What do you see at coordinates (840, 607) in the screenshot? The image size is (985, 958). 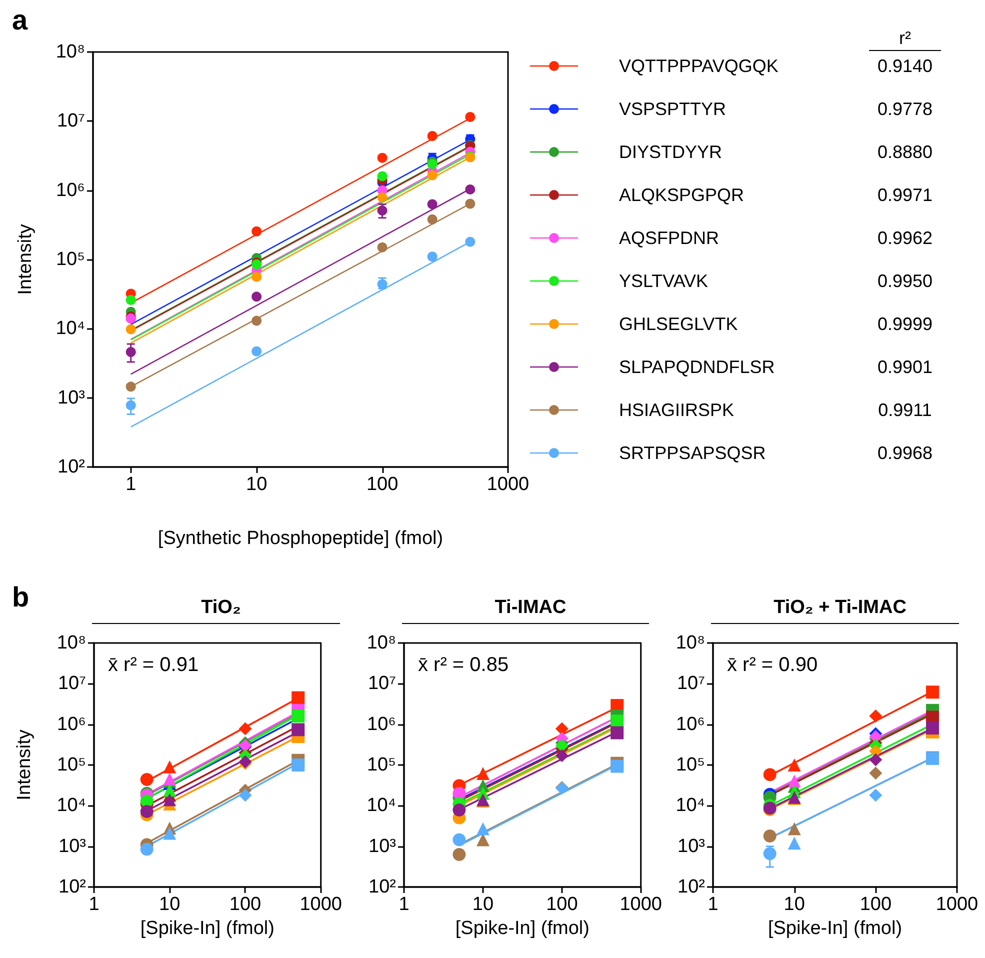 I see `chart-title: TiO₂ + Ti-IMAC` at bounding box center [840, 607].